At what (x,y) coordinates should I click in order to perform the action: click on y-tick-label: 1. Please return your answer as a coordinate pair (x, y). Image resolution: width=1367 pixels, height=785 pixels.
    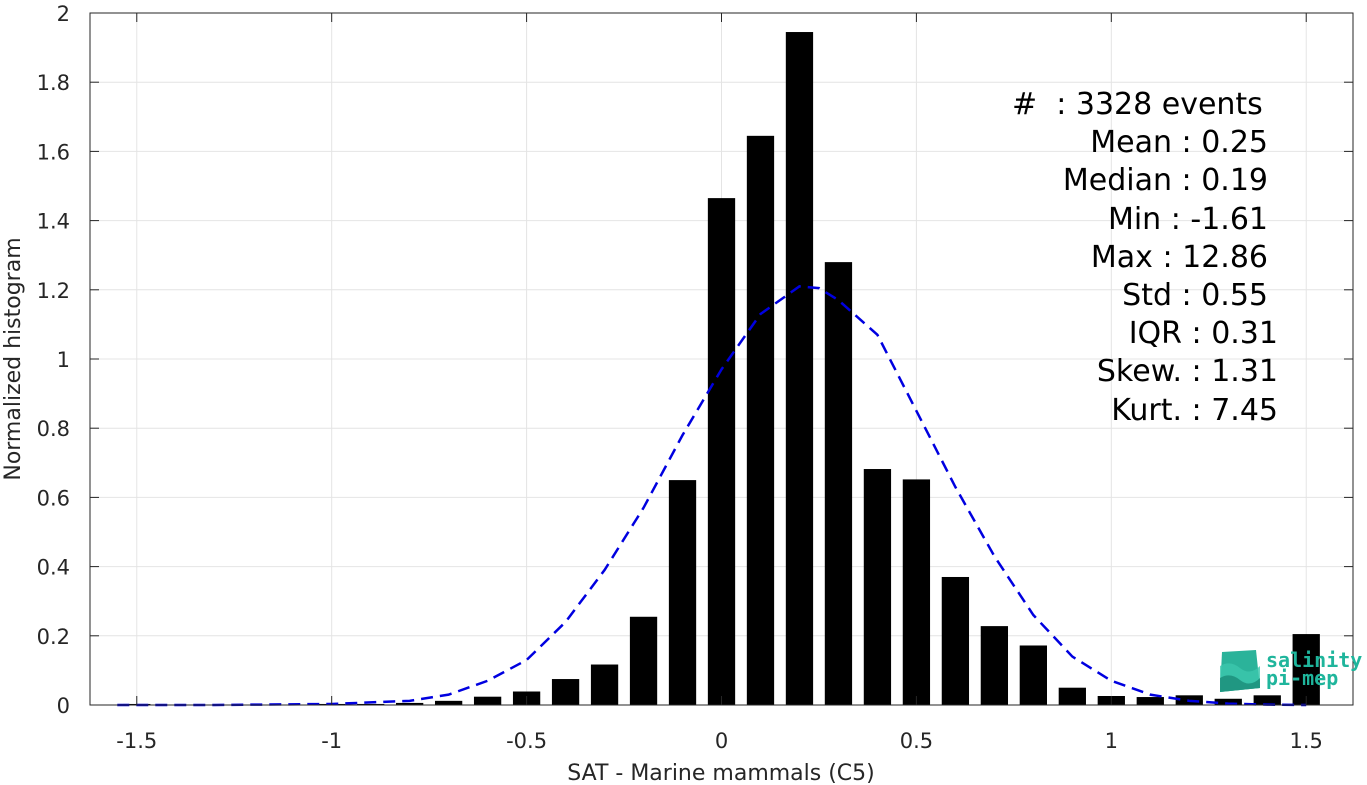
    Looking at the image, I should click on (63, 360).